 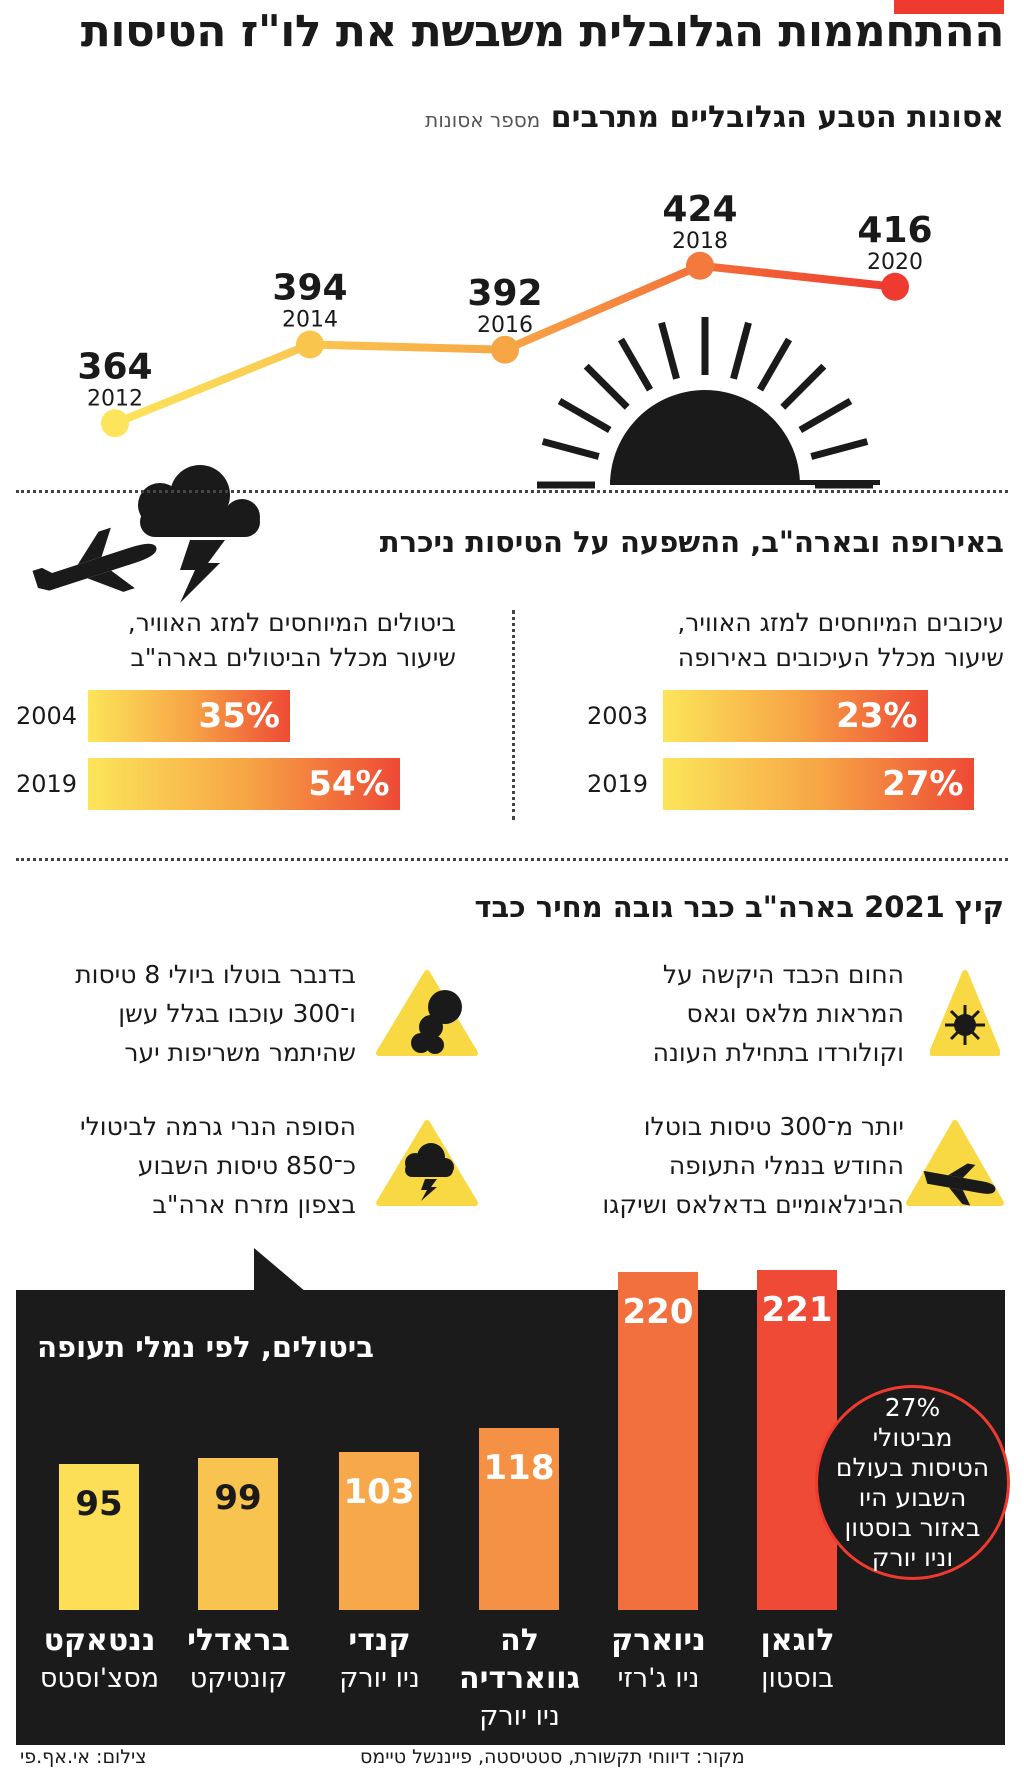 What do you see at coordinates (114, 366) in the screenshot?
I see `point-value-label: 364` at bounding box center [114, 366].